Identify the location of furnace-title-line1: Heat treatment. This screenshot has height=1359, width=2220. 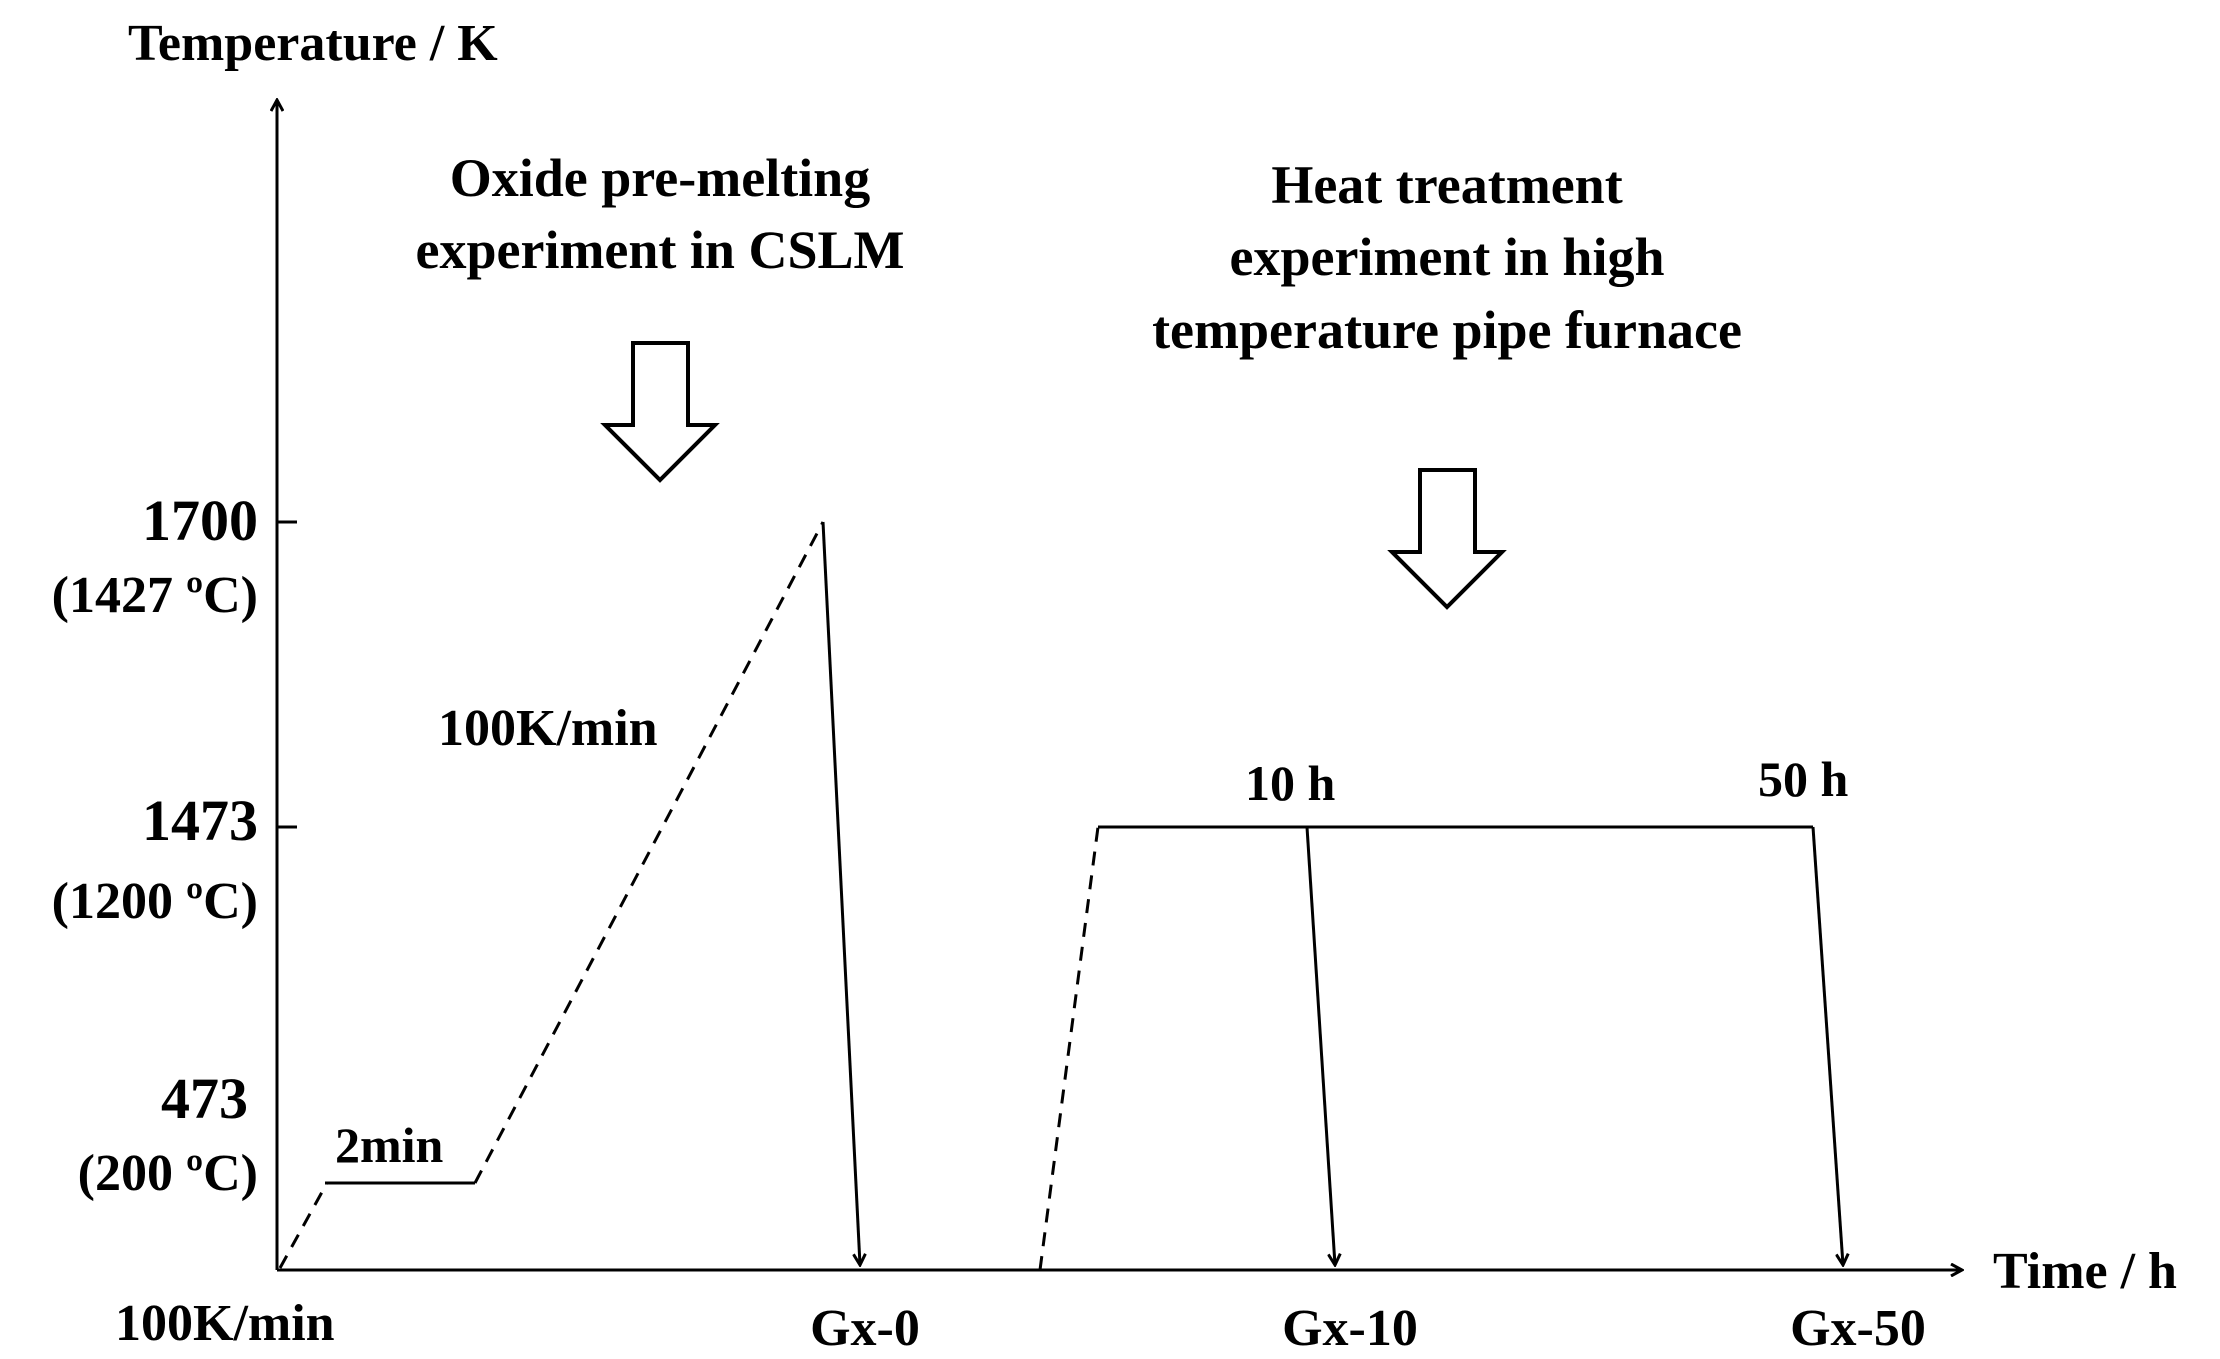
(1446, 185).